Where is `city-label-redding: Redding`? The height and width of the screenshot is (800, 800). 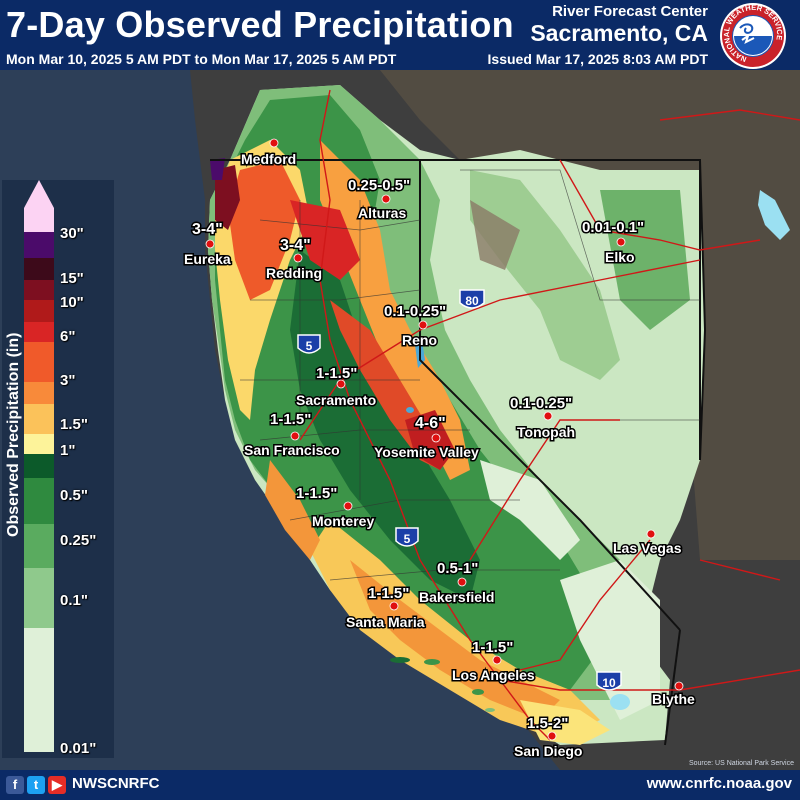
city-label-redding: Redding is located at coordinates (294, 273).